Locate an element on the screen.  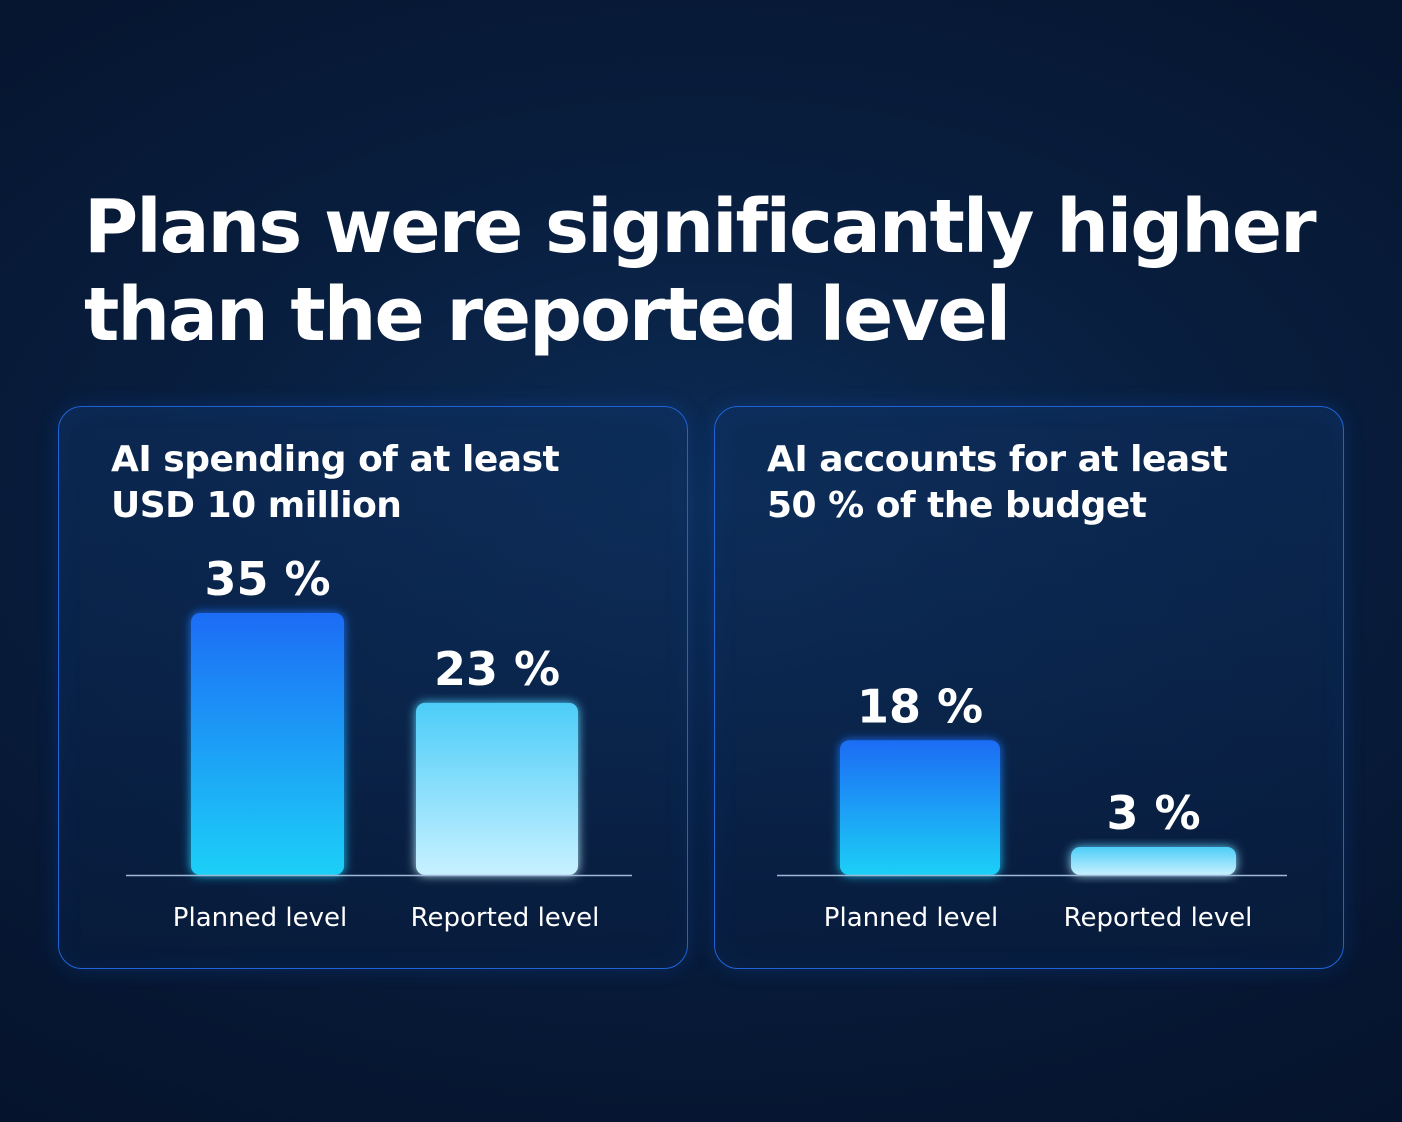
bar-value-label: 18 % is located at coordinates (920, 706).